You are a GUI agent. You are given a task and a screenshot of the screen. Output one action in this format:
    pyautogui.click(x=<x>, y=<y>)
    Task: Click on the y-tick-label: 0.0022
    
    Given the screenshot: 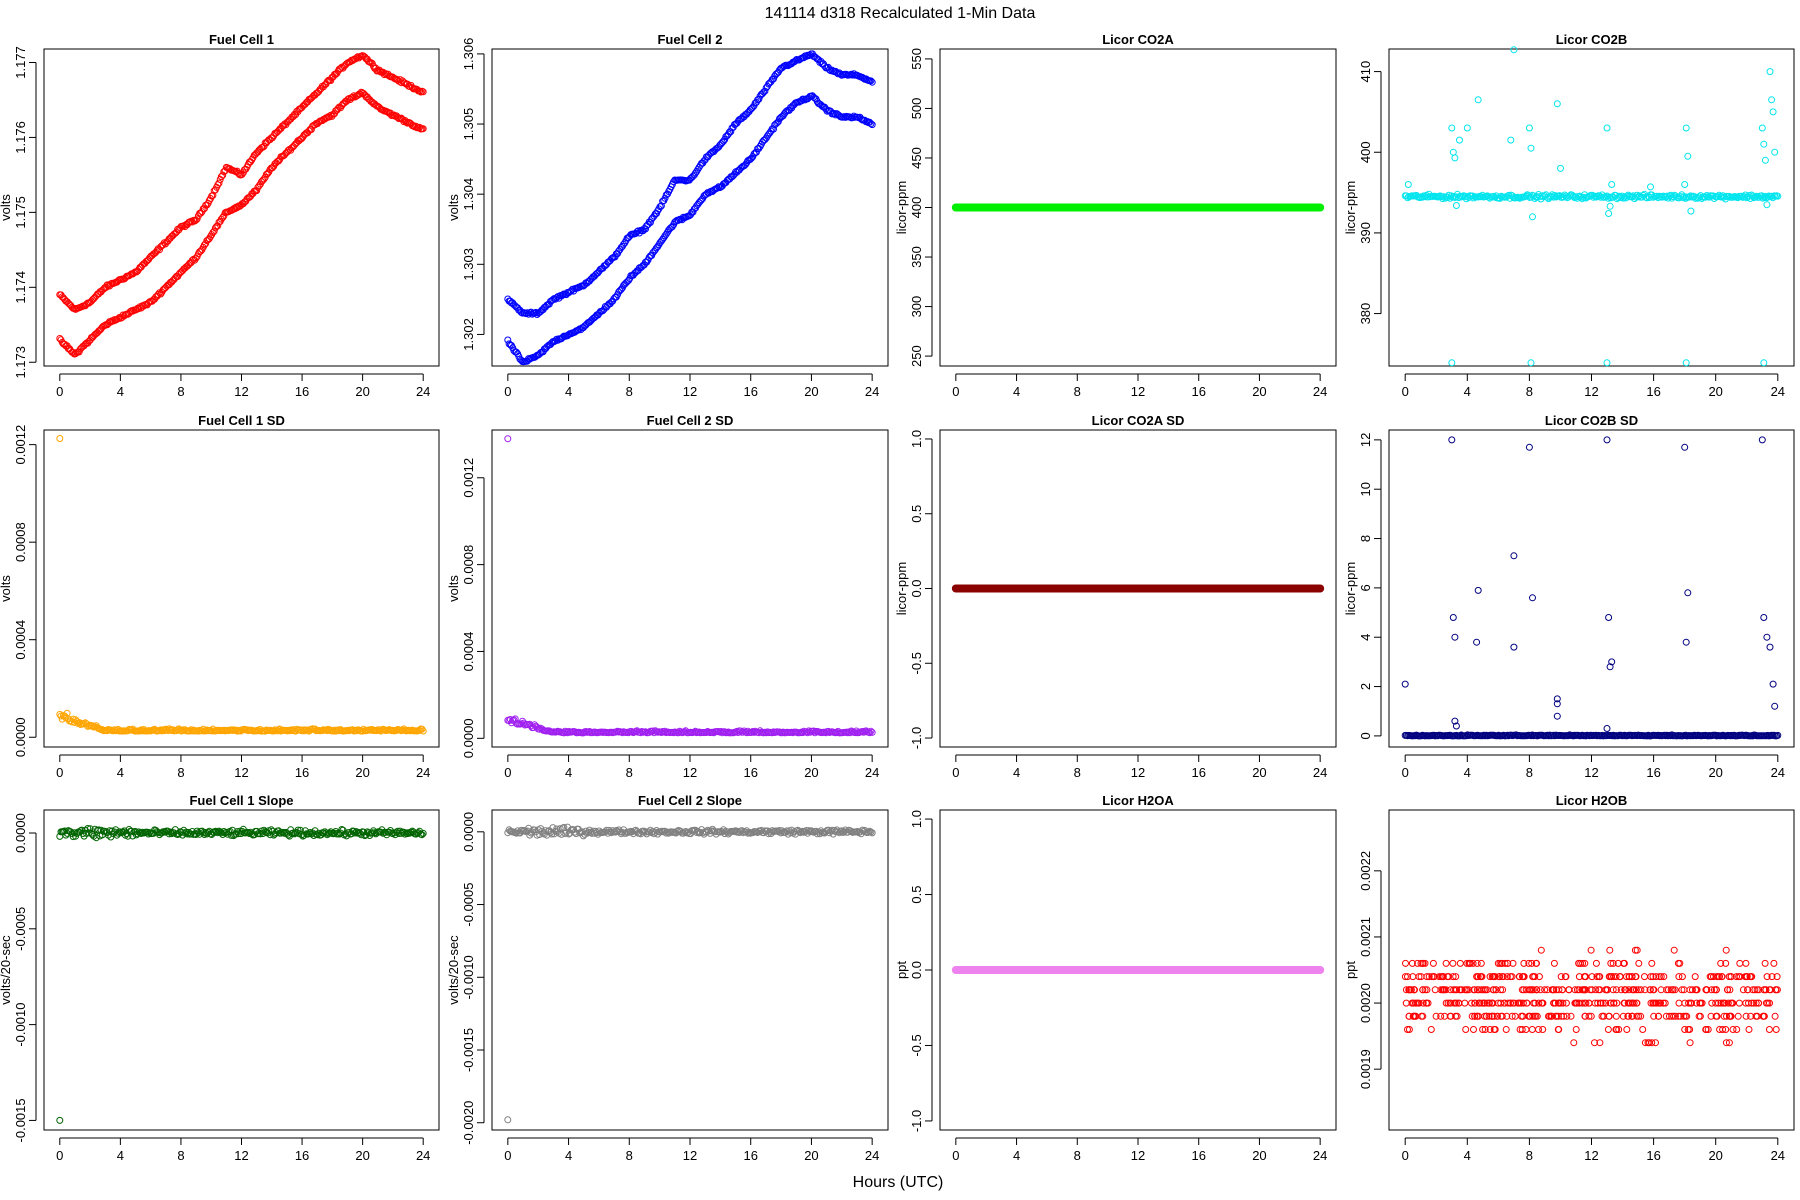 What is the action you would take?
    pyautogui.click(x=1365, y=871)
    